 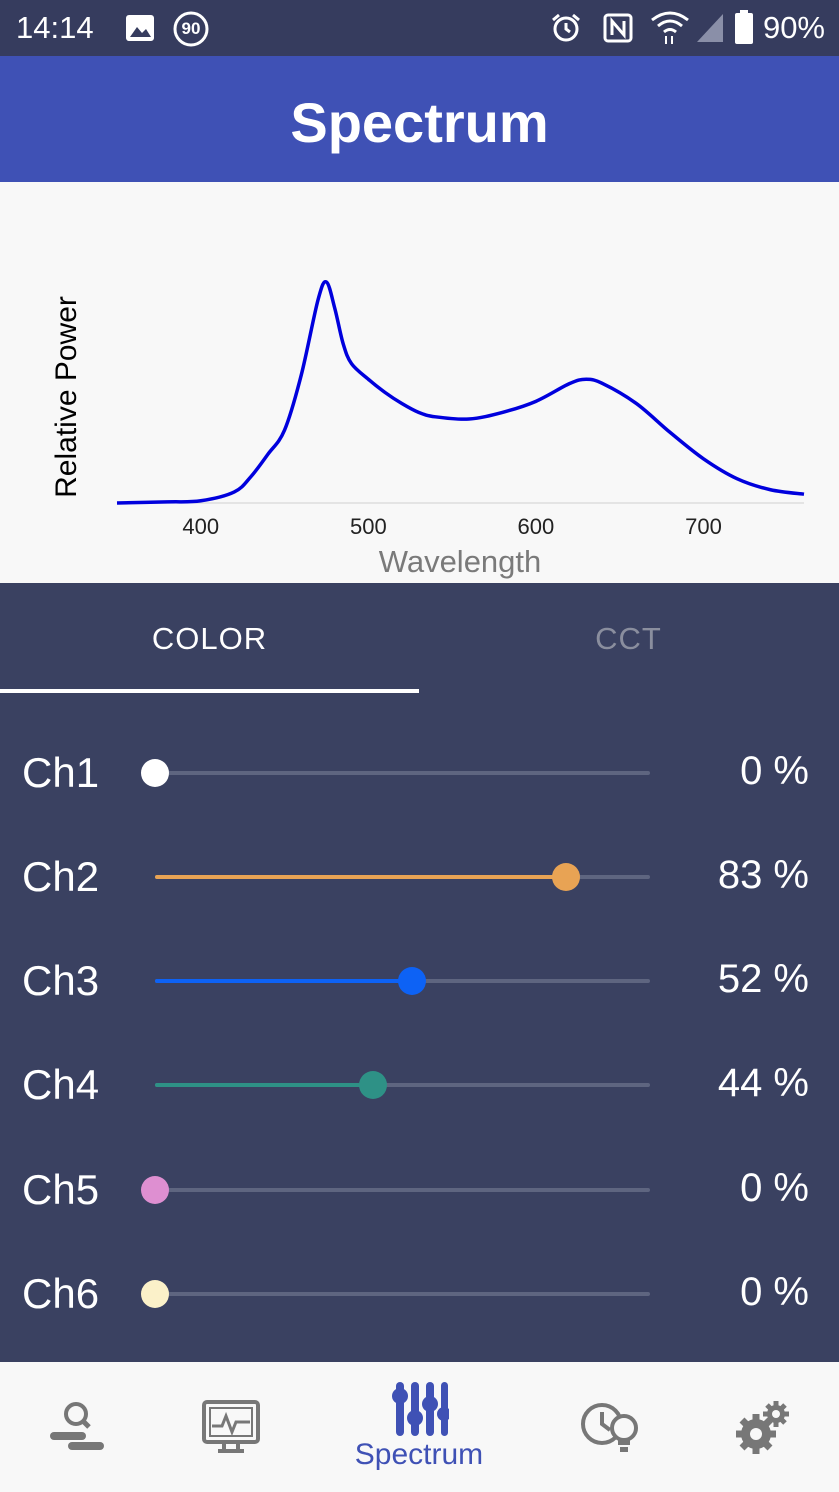 I want to click on x-tick-label: 600, so click(x=536, y=526).